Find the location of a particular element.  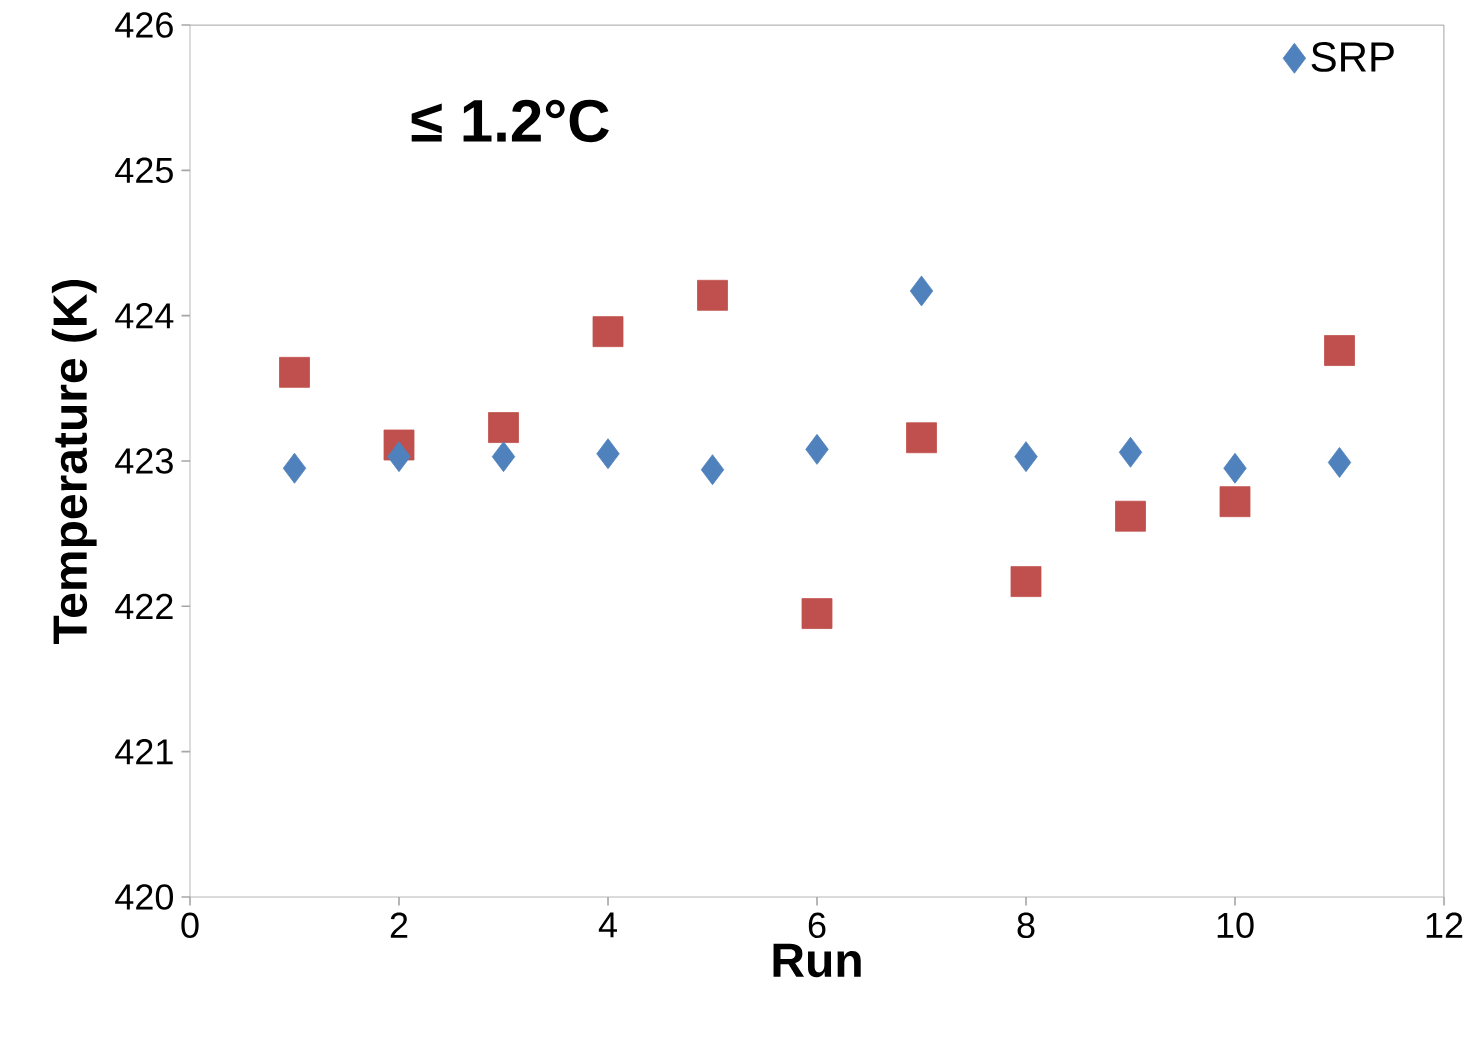

x-tick-label: 2 is located at coordinates (399, 925).